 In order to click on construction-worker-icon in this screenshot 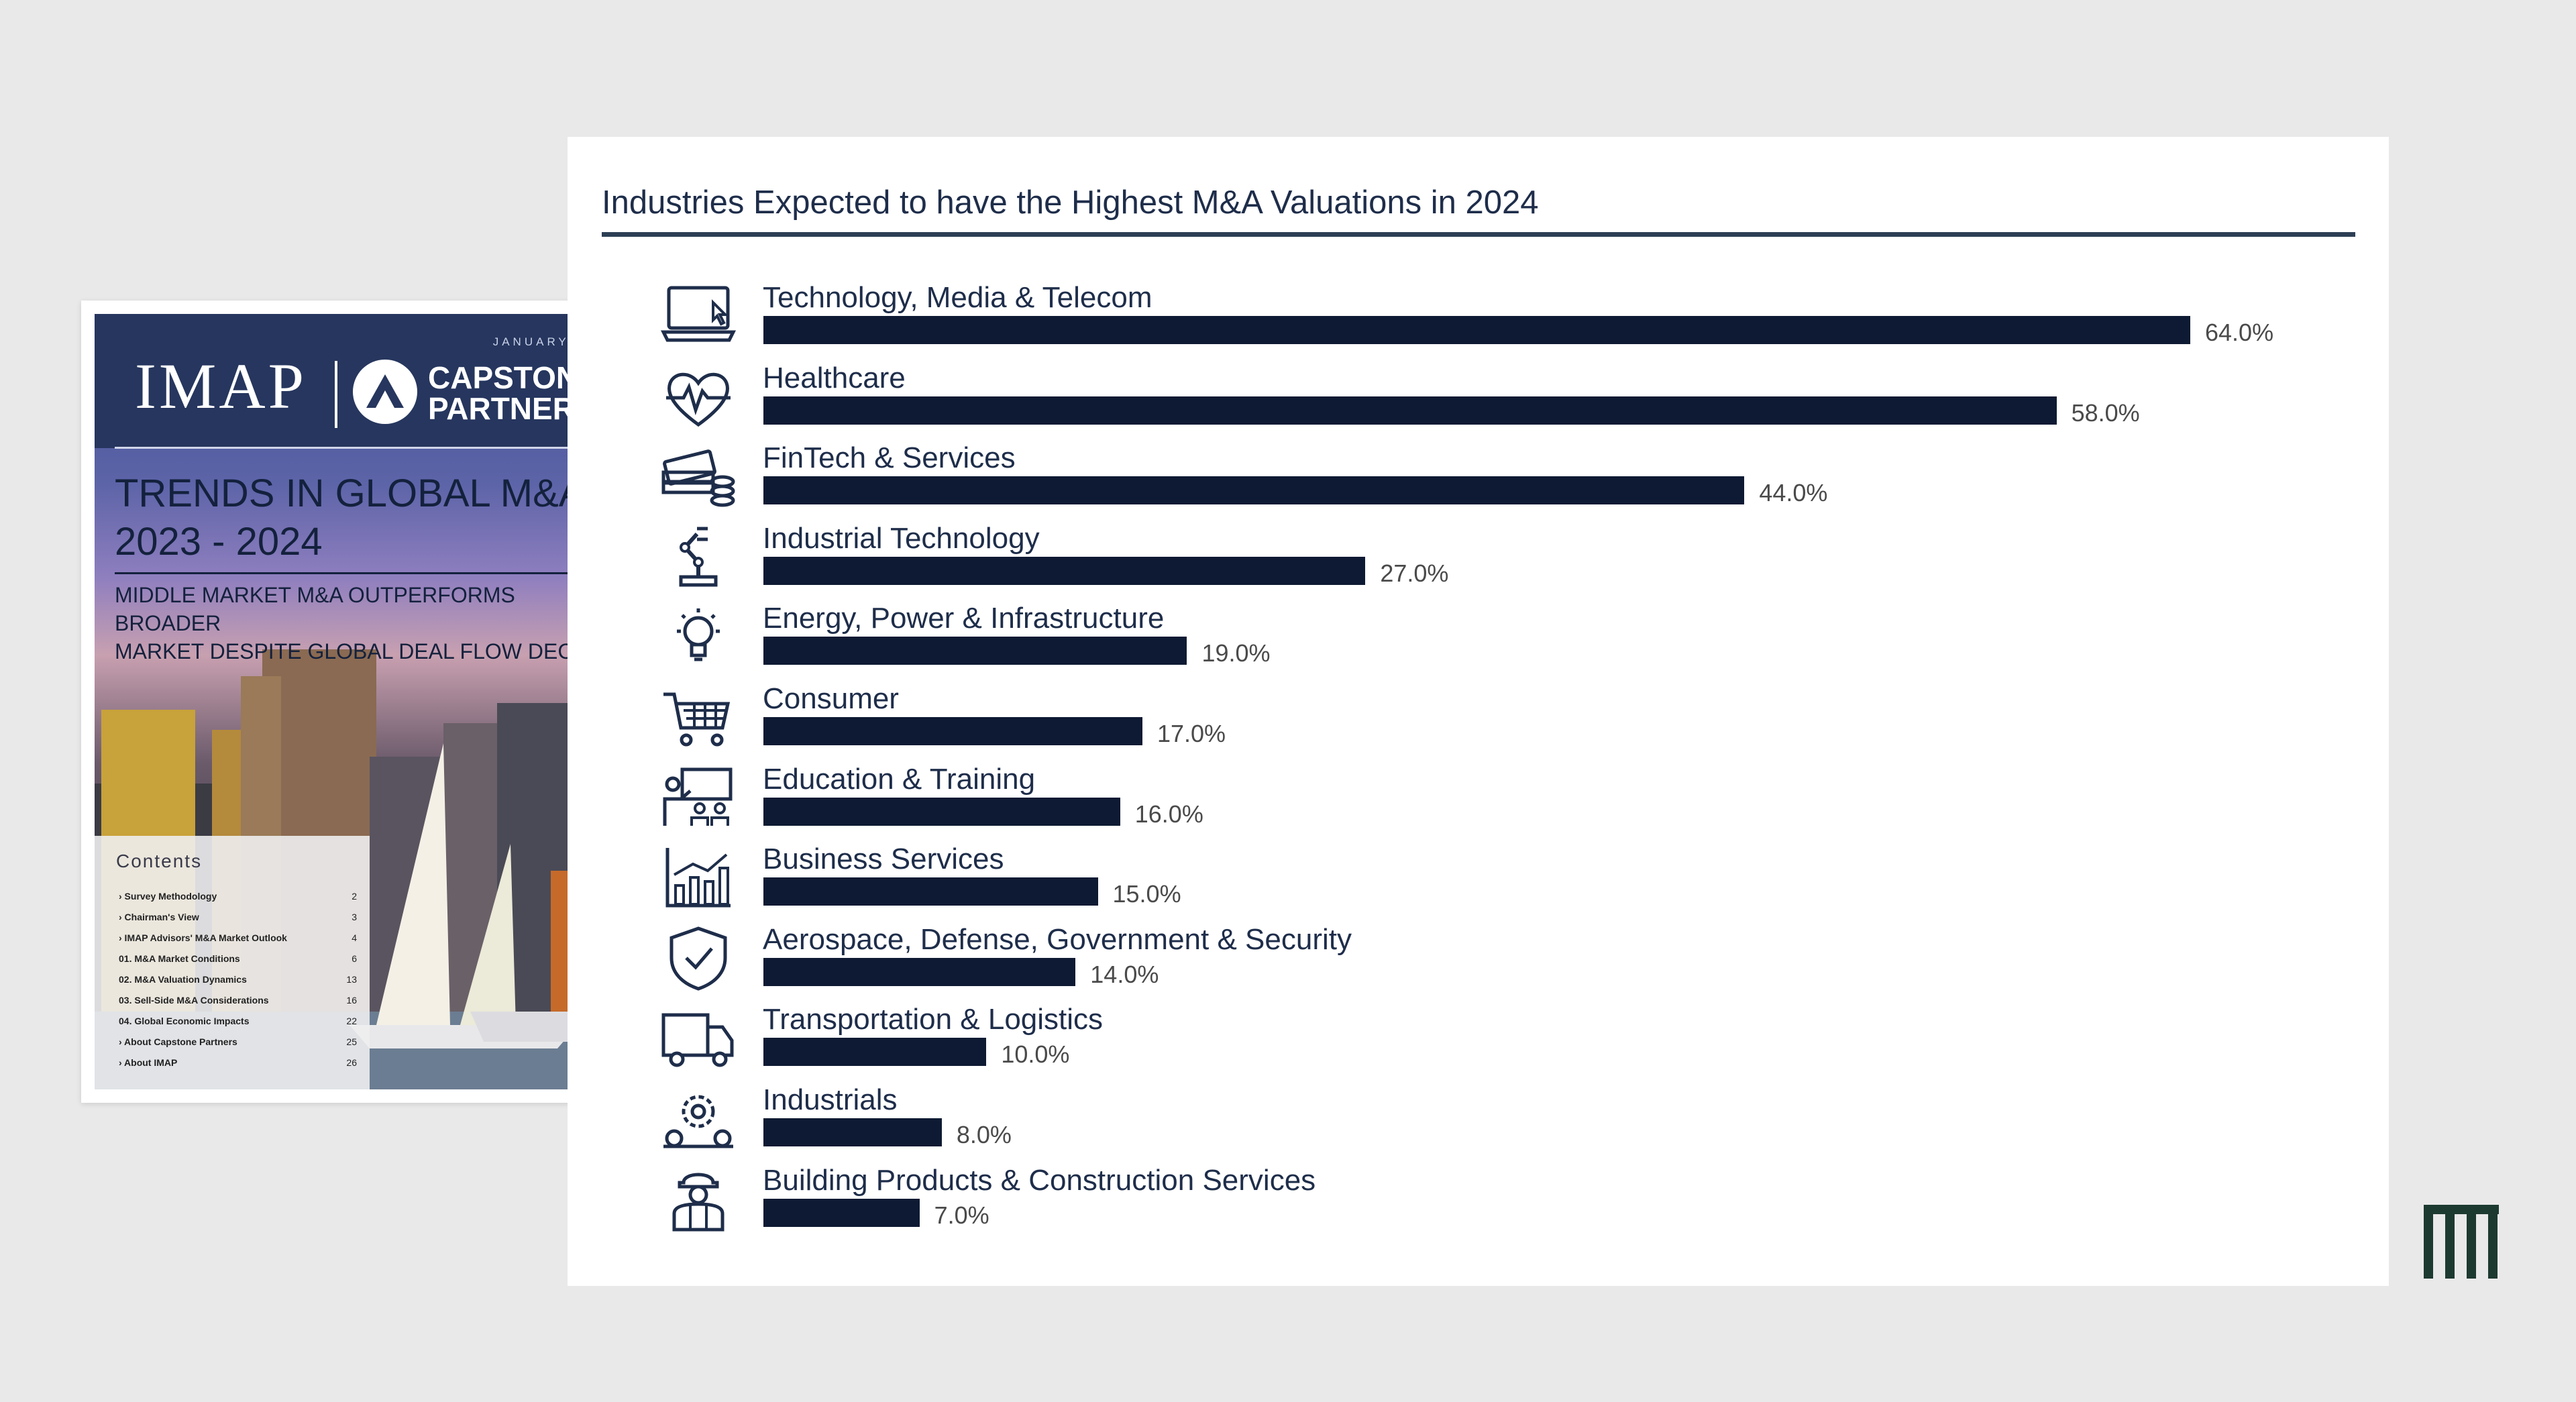, I will do `click(698, 1199)`.